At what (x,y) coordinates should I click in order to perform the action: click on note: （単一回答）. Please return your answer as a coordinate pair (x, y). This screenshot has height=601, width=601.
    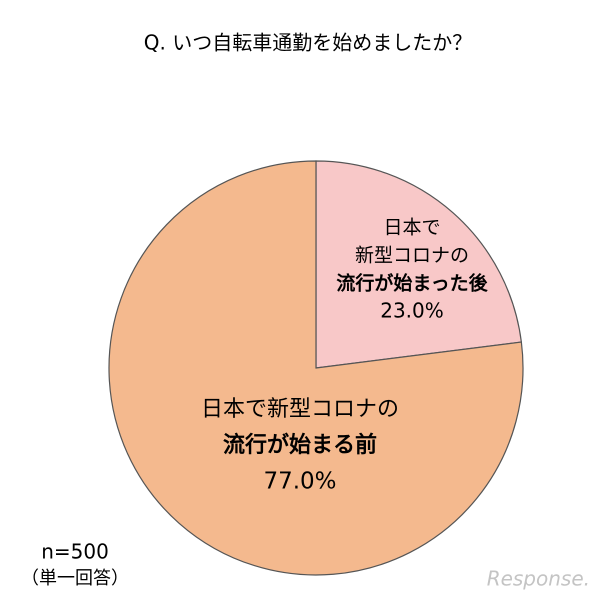
    Looking at the image, I should click on (75, 578).